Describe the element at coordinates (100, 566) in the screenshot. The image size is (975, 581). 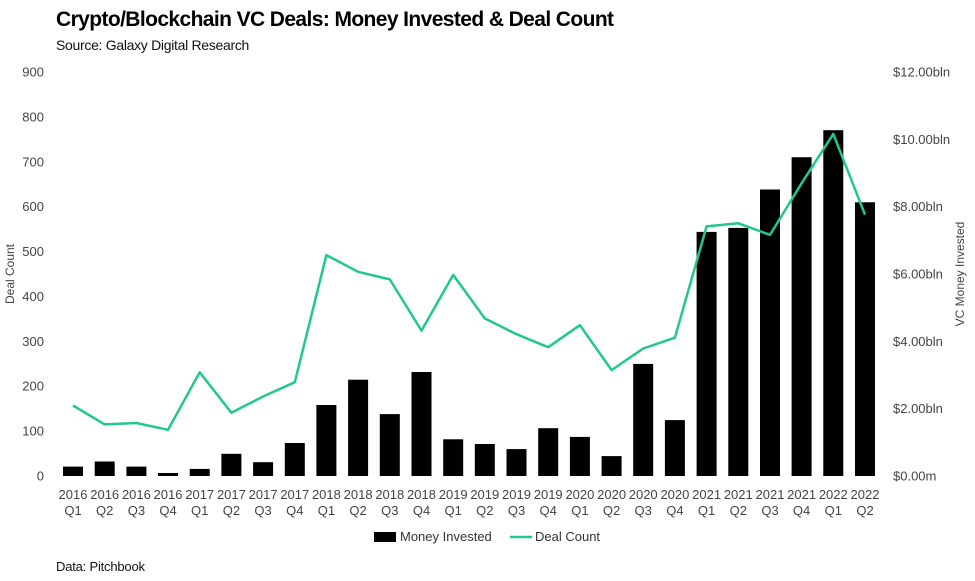
I see `data-source-note: Data: Pitchbook` at that location.